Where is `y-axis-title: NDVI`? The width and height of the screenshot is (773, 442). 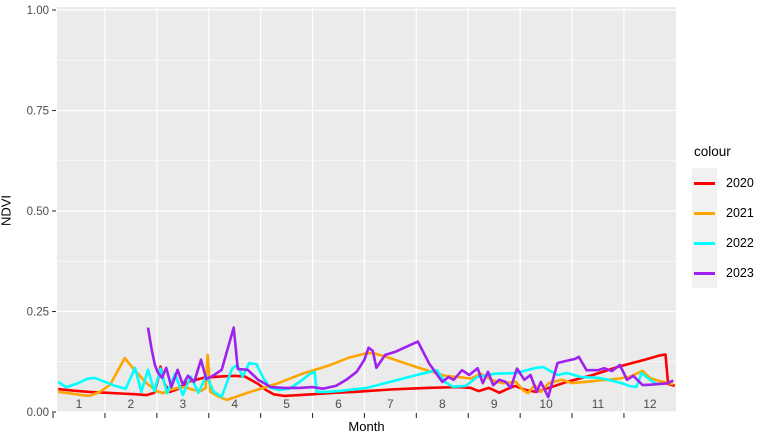
y-axis-title: NDVI is located at coordinates (7, 210).